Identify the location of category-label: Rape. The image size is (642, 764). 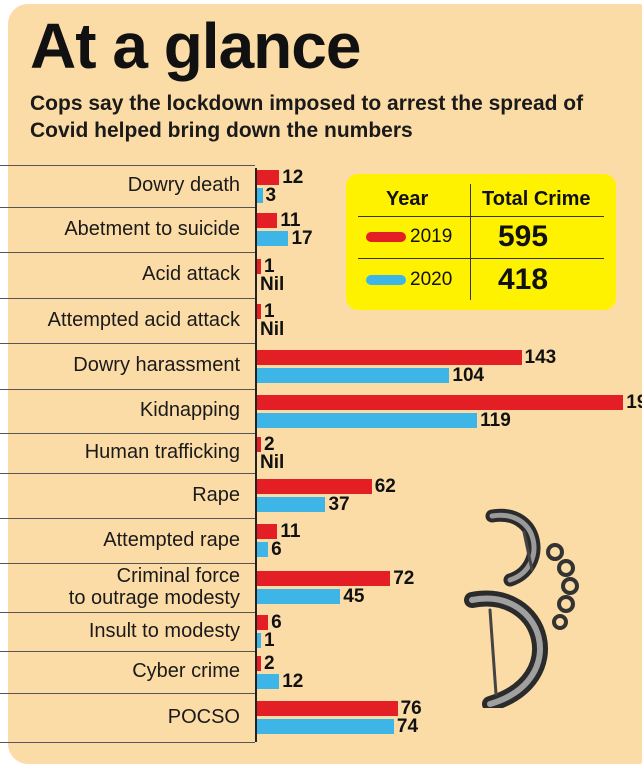
(120, 495).